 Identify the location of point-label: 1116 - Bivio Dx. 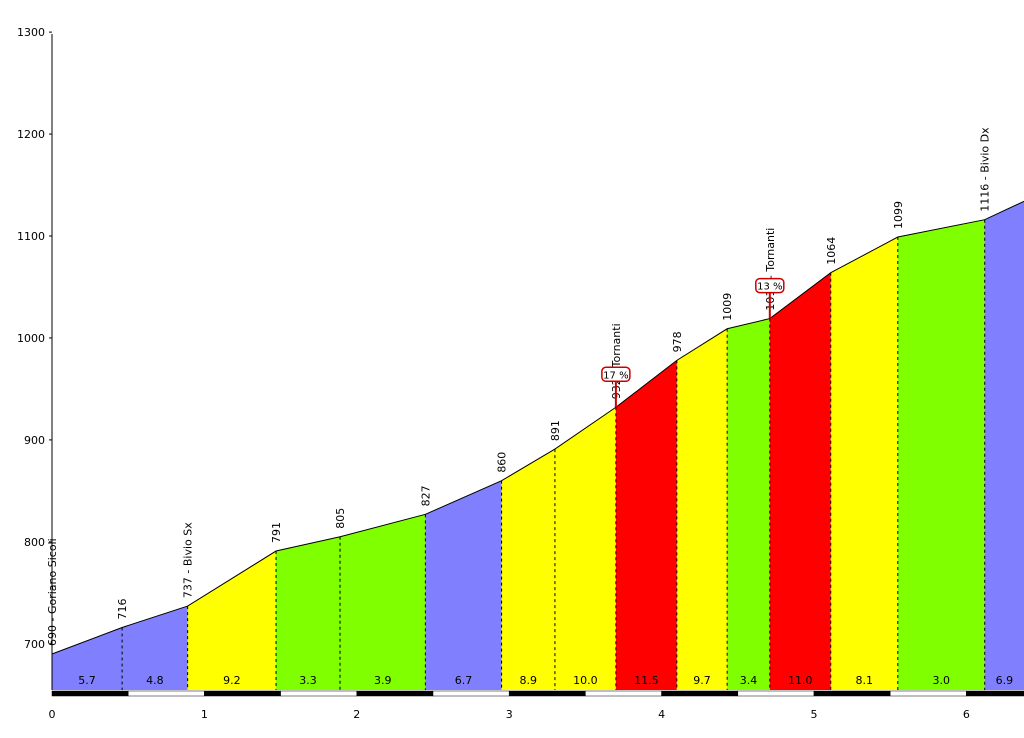
(985, 169).